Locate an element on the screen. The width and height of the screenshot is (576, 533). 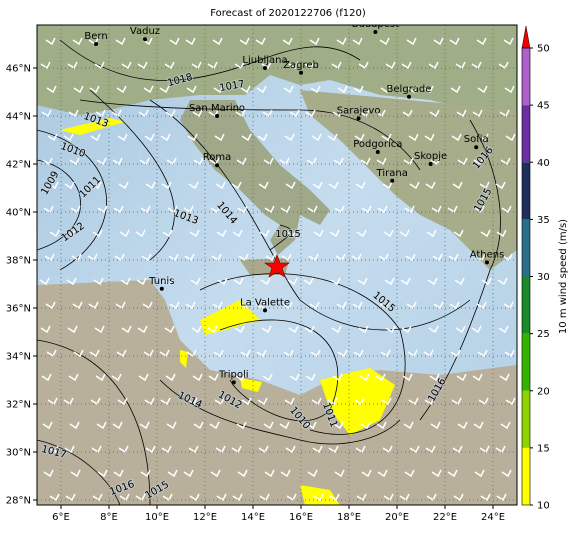
land-balkans is located at coordinates (408, 180).